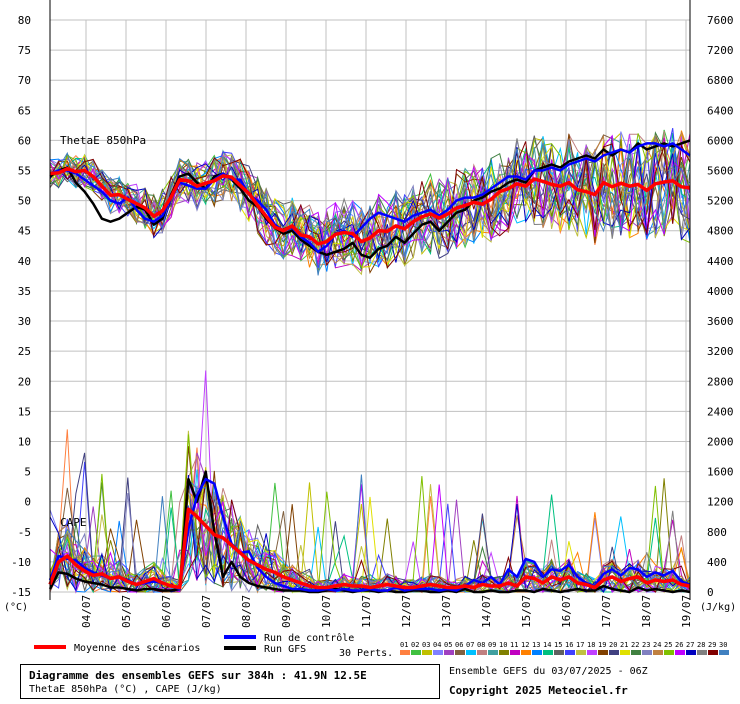  What do you see at coordinates (24, 20) in the screenshot?
I see `left-tick-label: 80` at bounding box center [24, 20].